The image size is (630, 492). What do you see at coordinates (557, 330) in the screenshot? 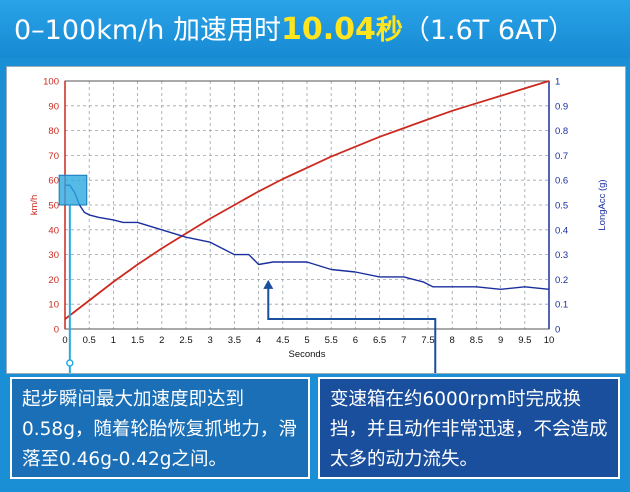
I see `y-right-tick-label: 0` at bounding box center [557, 330].